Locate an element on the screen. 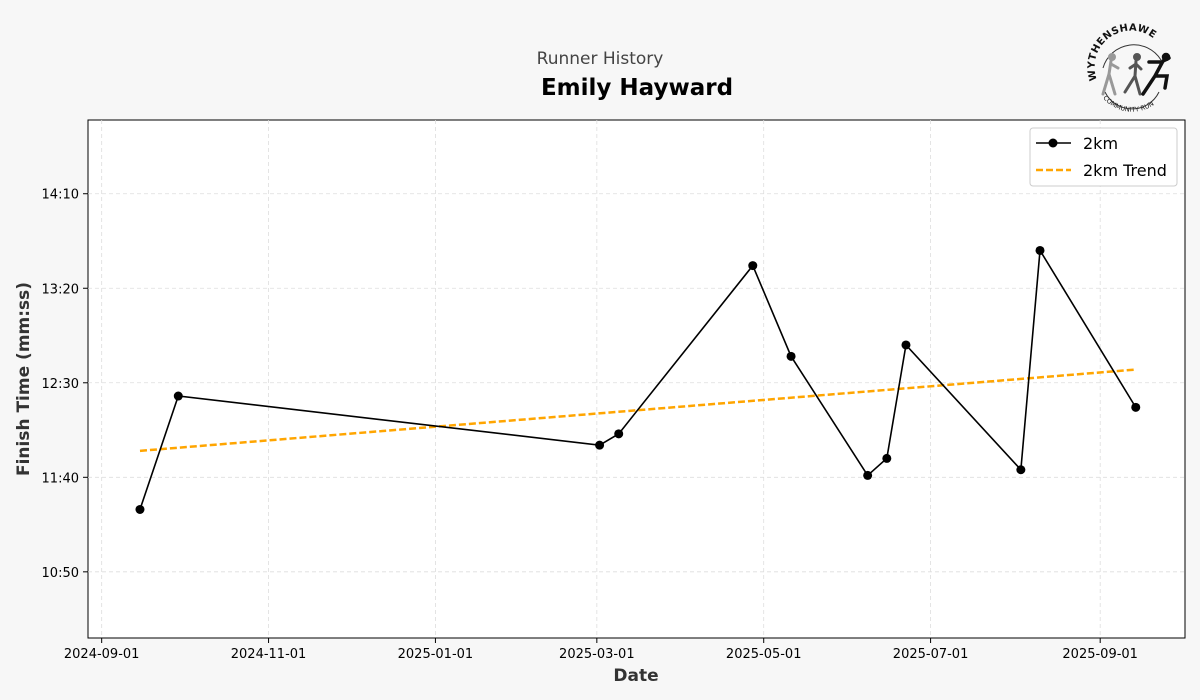  legend-label-trend: 2km Trend is located at coordinates (1125, 170).